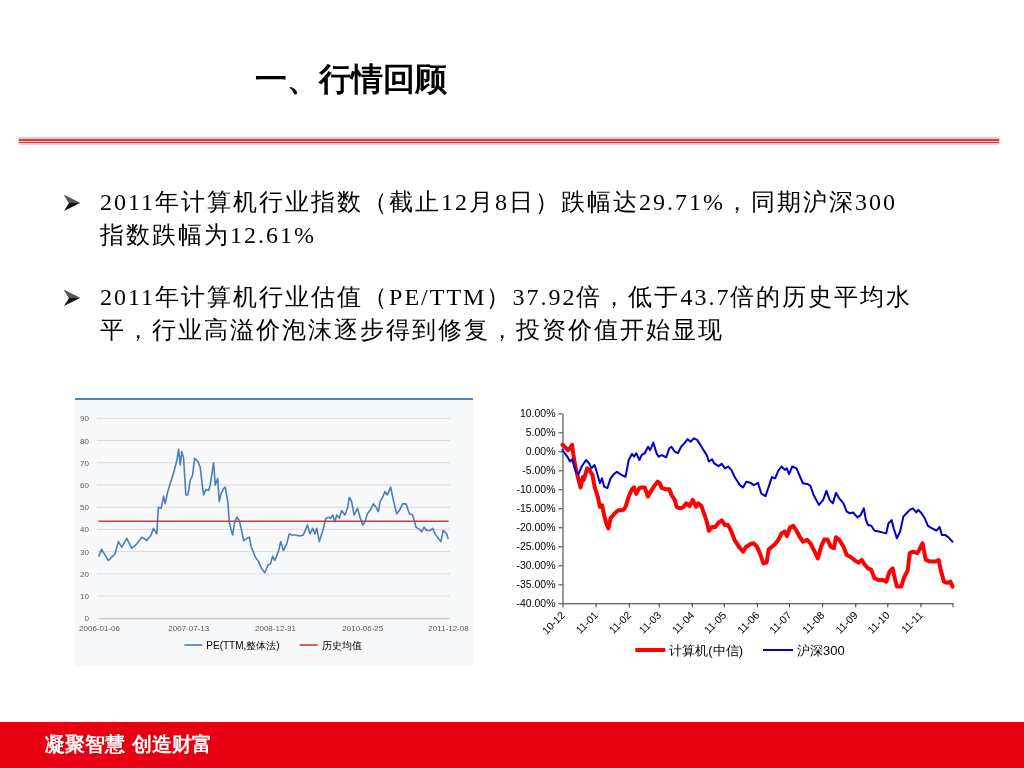 The image size is (1024, 768). What do you see at coordinates (85, 419) in the screenshot?
I see `y-tick-label: 90` at bounding box center [85, 419].